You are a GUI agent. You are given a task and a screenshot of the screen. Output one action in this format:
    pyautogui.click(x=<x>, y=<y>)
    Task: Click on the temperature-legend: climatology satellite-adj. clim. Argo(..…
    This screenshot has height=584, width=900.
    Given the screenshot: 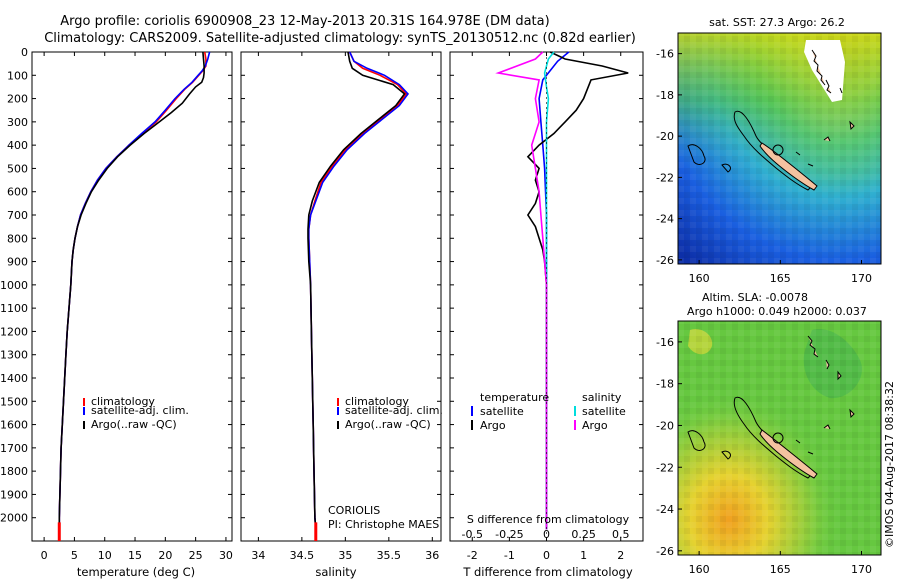 What is the action you would take?
    pyautogui.click(x=136, y=413)
    